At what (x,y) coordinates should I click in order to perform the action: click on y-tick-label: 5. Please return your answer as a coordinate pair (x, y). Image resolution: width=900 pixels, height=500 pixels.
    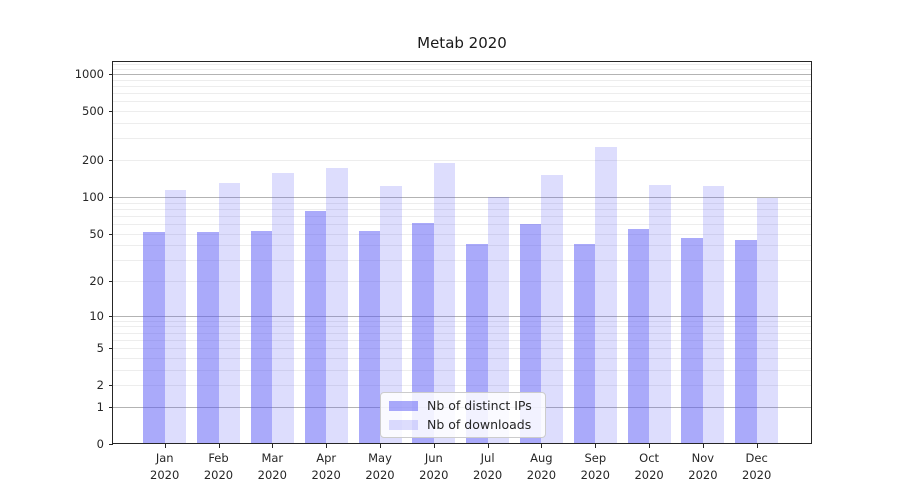
    Looking at the image, I should click on (100, 348).